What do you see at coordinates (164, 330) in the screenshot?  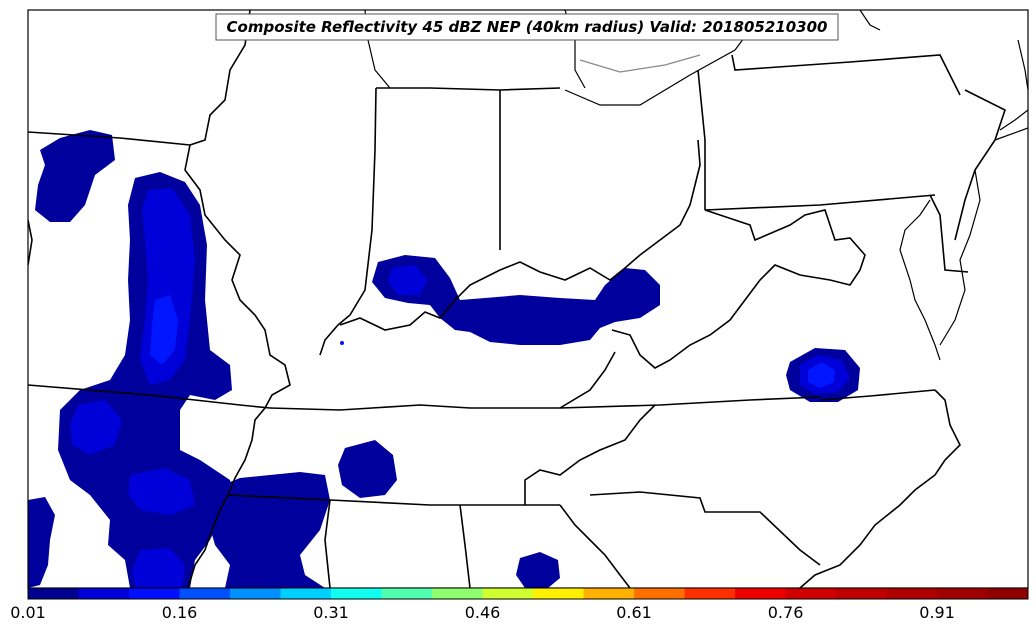 I see `prob-region-west-band-high` at bounding box center [164, 330].